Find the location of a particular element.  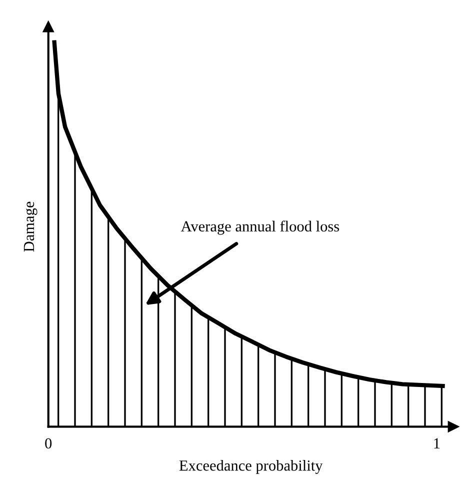

annotation: Average annual flood loss is located at coordinates (260, 227).